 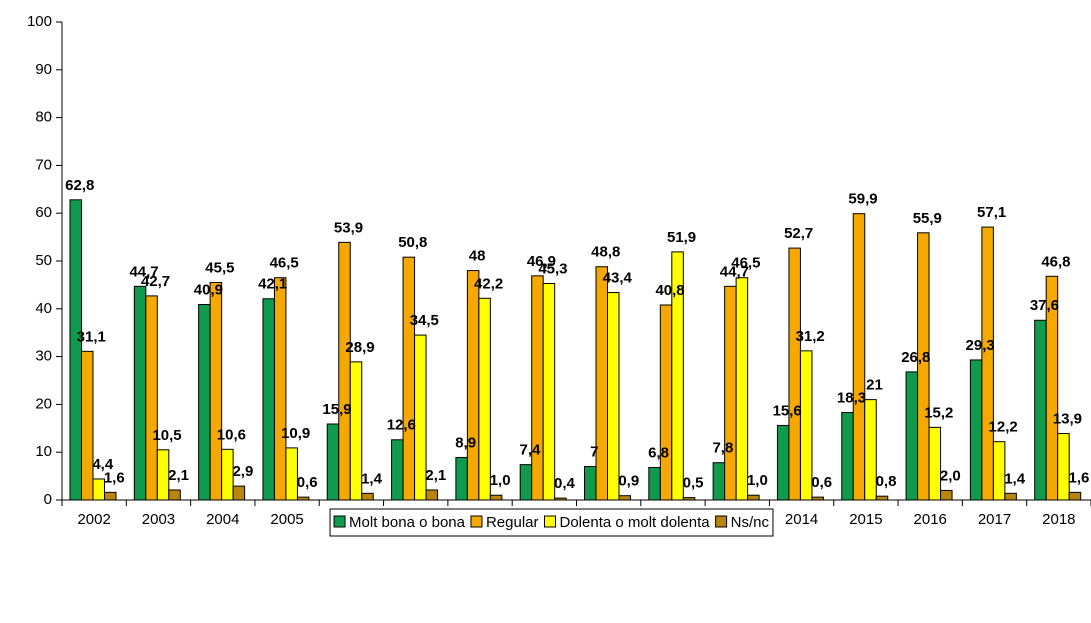 I want to click on x-tick-label: 2017, so click(x=994, y=519).